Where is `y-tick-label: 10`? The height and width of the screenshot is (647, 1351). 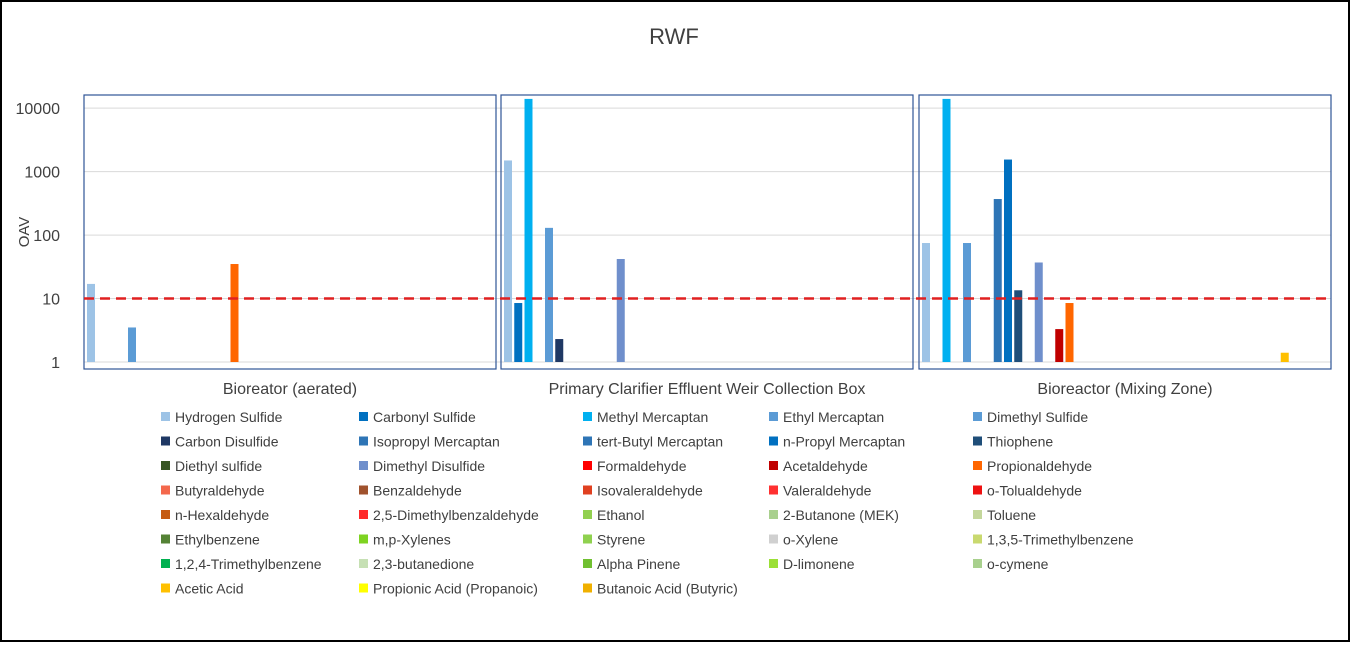 y-tick-label: 10 is located at coordinates (51, 300).